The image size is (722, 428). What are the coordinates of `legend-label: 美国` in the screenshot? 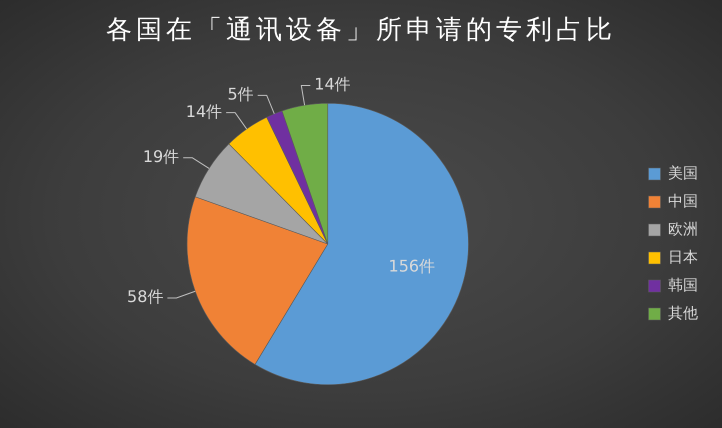 It's located at (683, 173).